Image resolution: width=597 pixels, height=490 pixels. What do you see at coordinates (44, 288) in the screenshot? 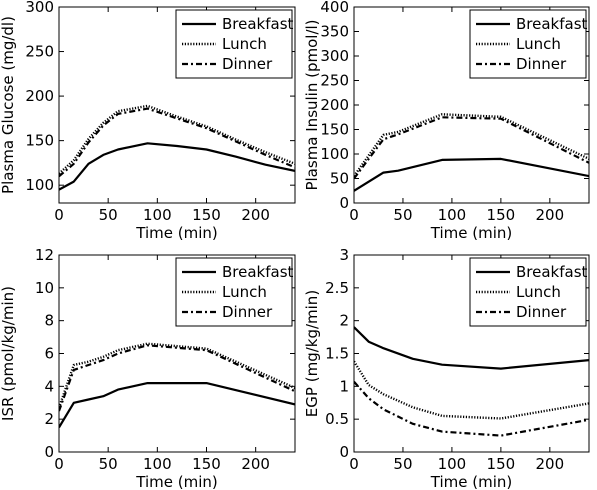
I see `y-tick-label: 10` at bounding box center [44, 288].